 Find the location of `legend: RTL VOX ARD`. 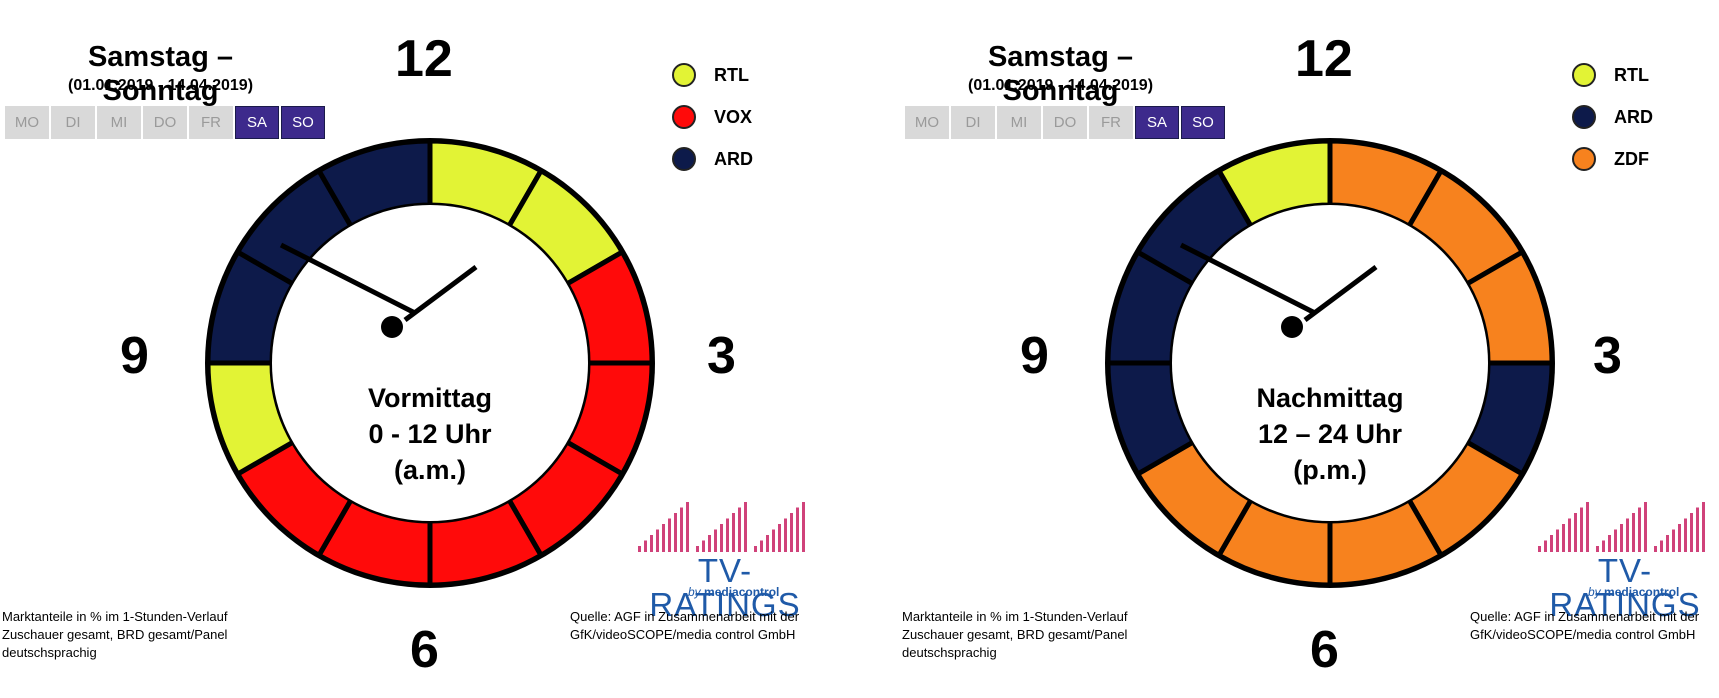

legend: RTL VOX ARD is located at coordinates (712, 117).